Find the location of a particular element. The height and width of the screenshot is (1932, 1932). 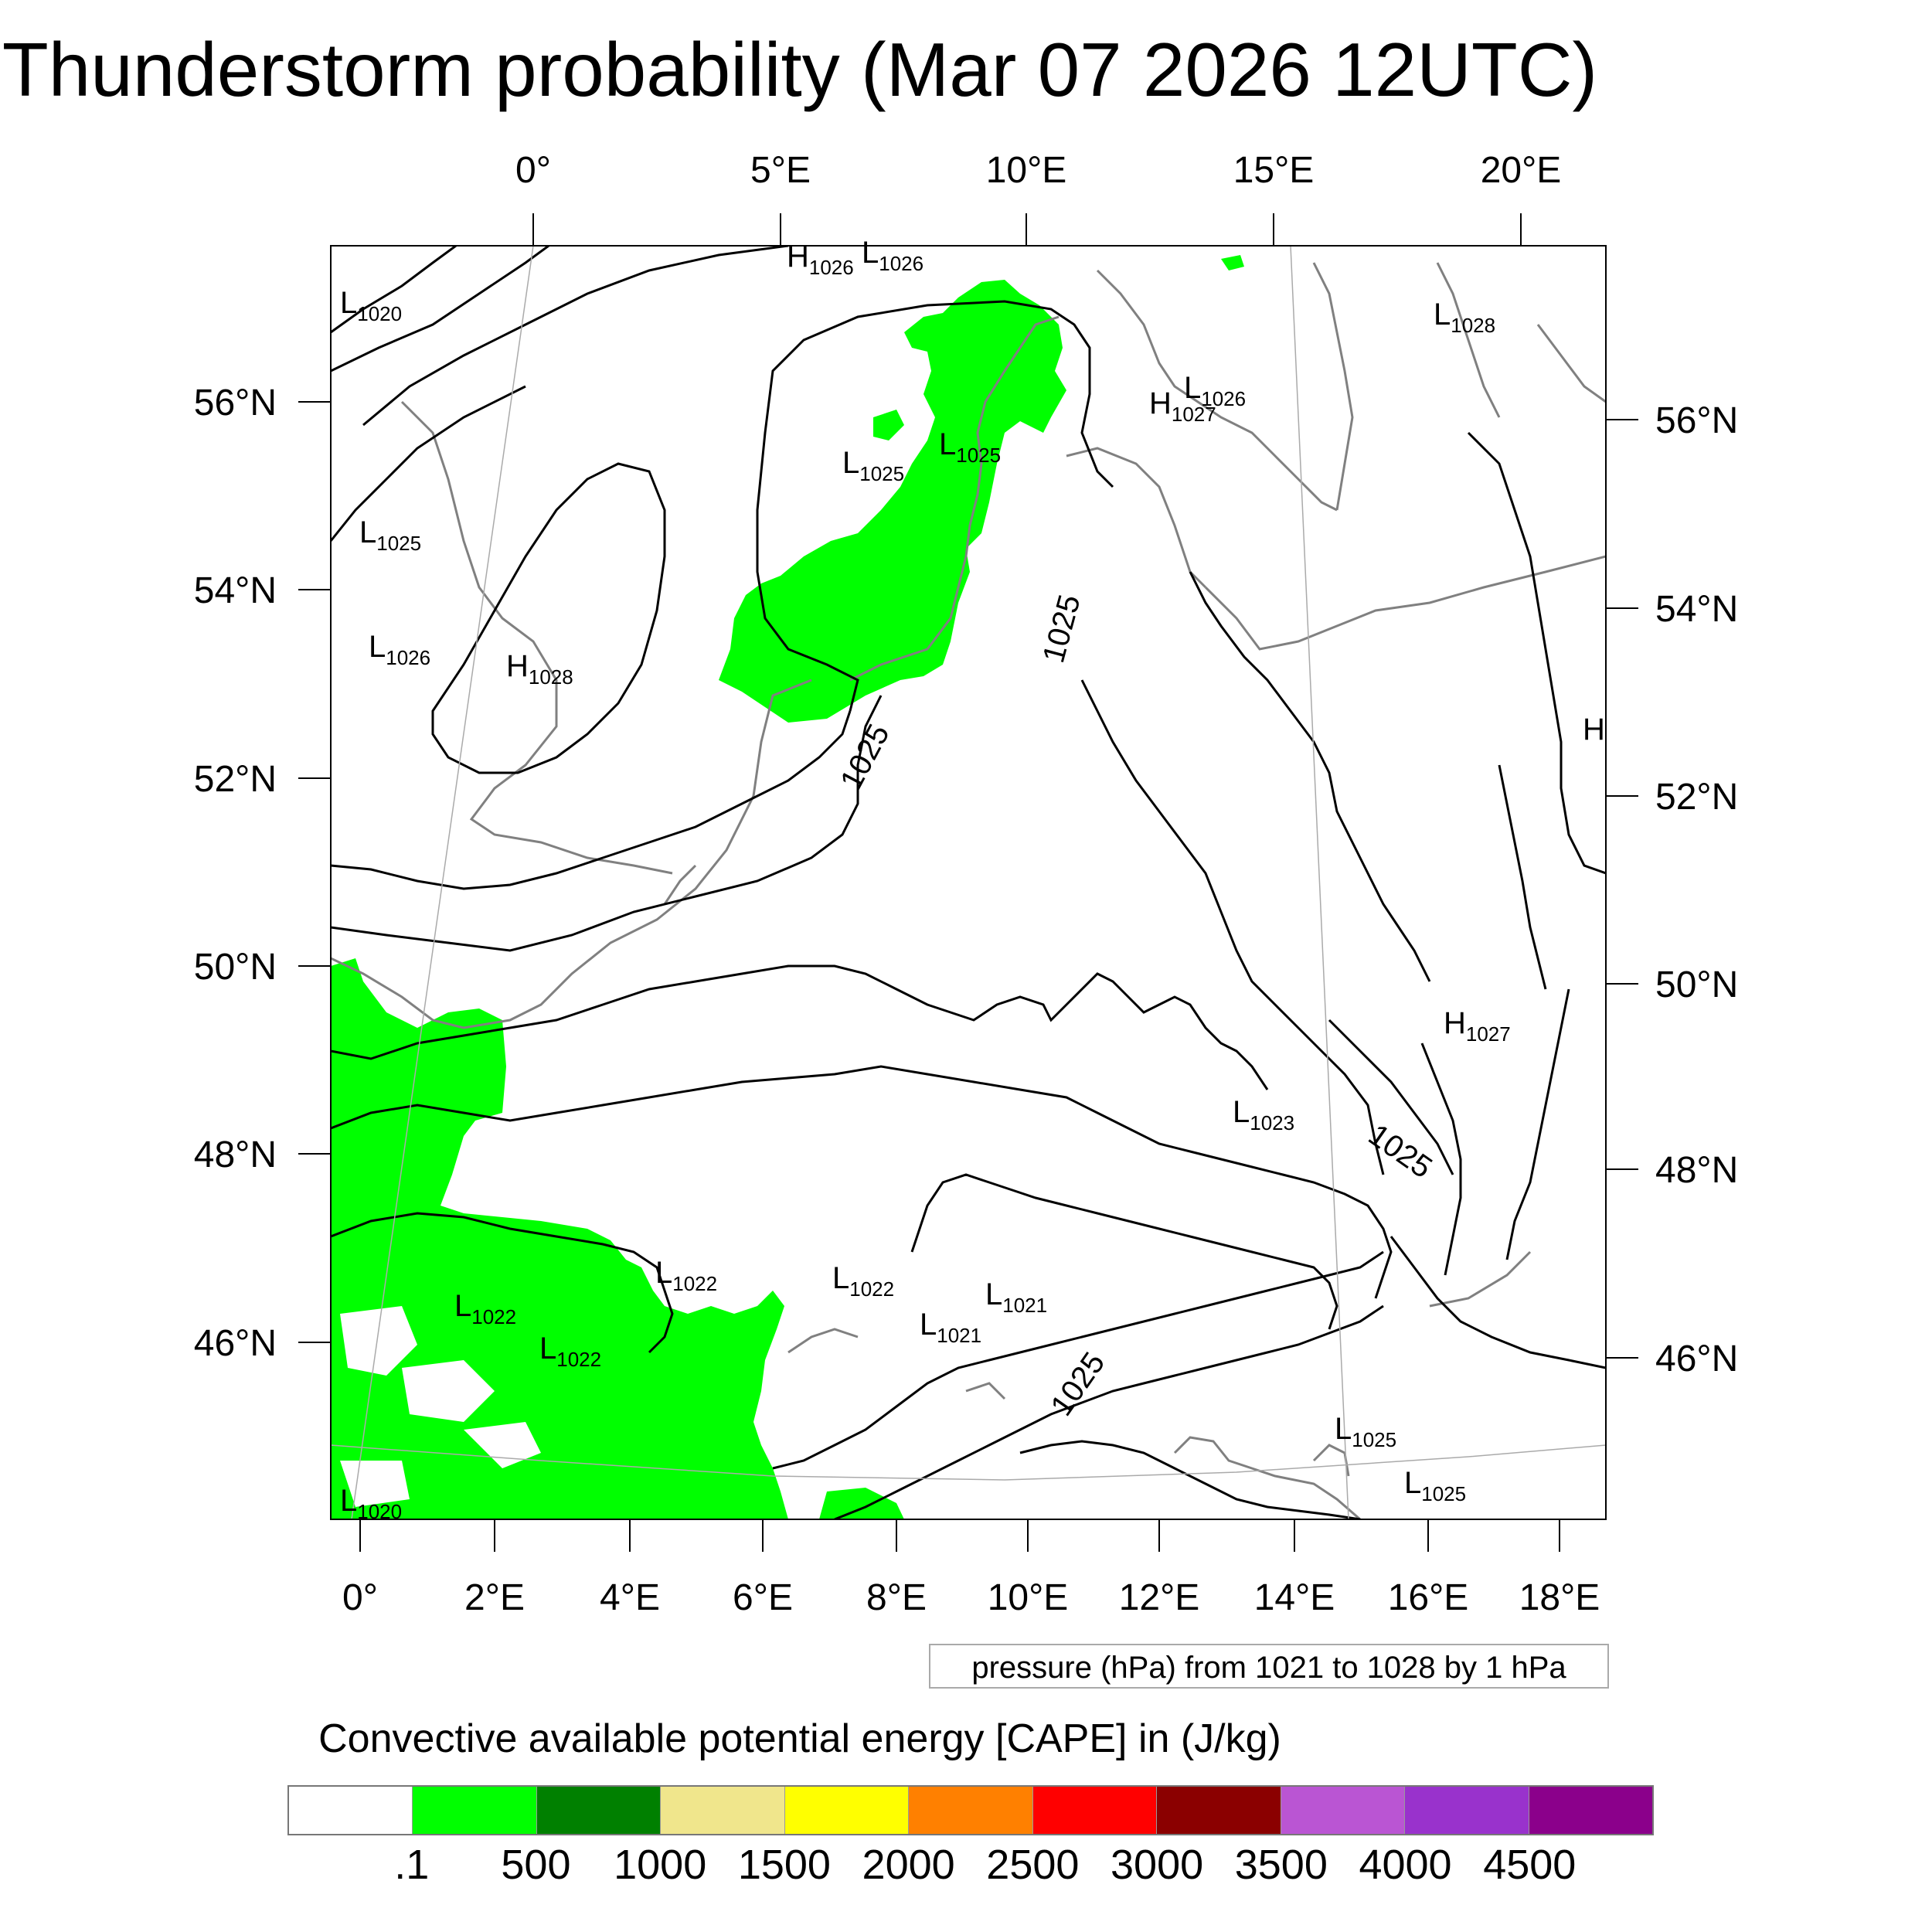

bottom-lon-label: 2°E is located at coordinates (495, 1598).